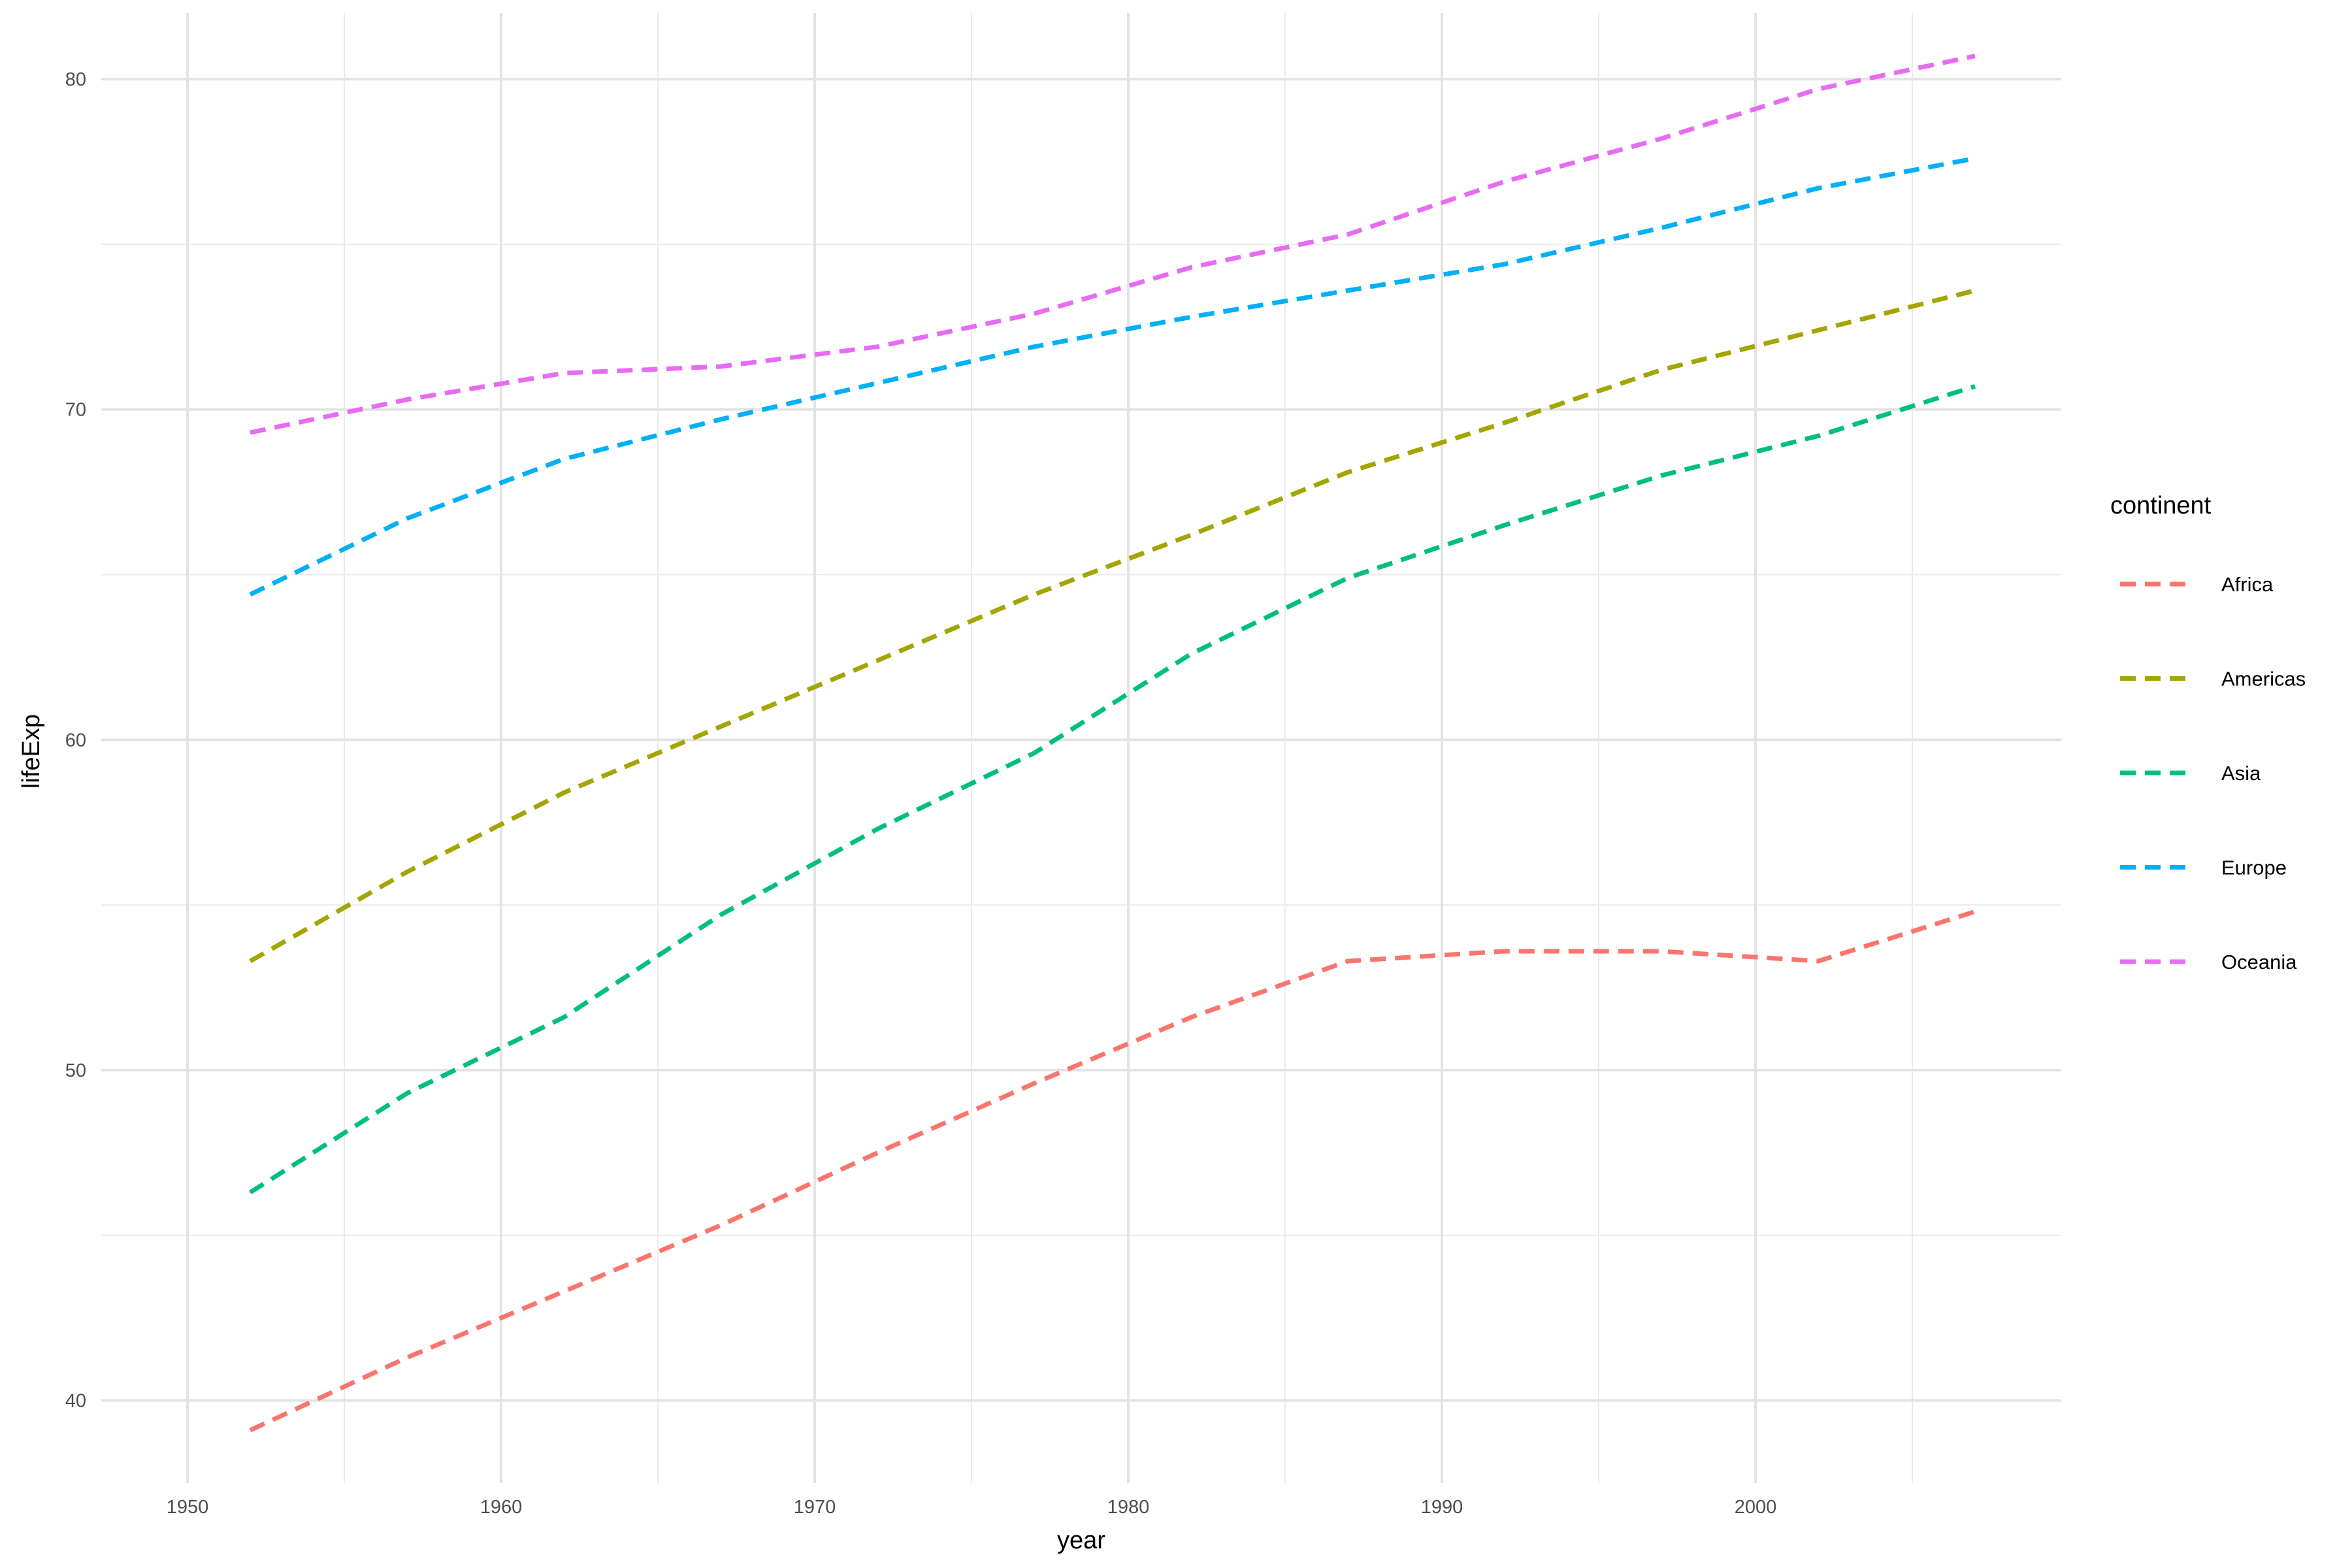  Describe the element at coordinates (2259, 962) in the screenshot. I see `legend-label: Oceania` at that location.